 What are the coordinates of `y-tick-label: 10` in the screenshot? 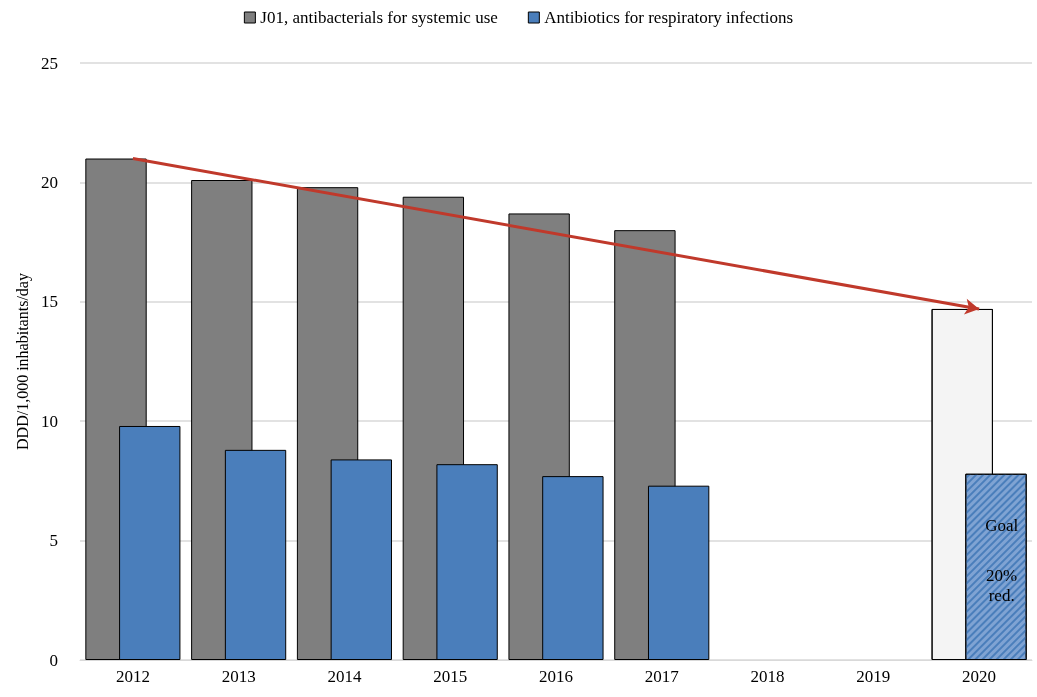 It's located at (49, 421).